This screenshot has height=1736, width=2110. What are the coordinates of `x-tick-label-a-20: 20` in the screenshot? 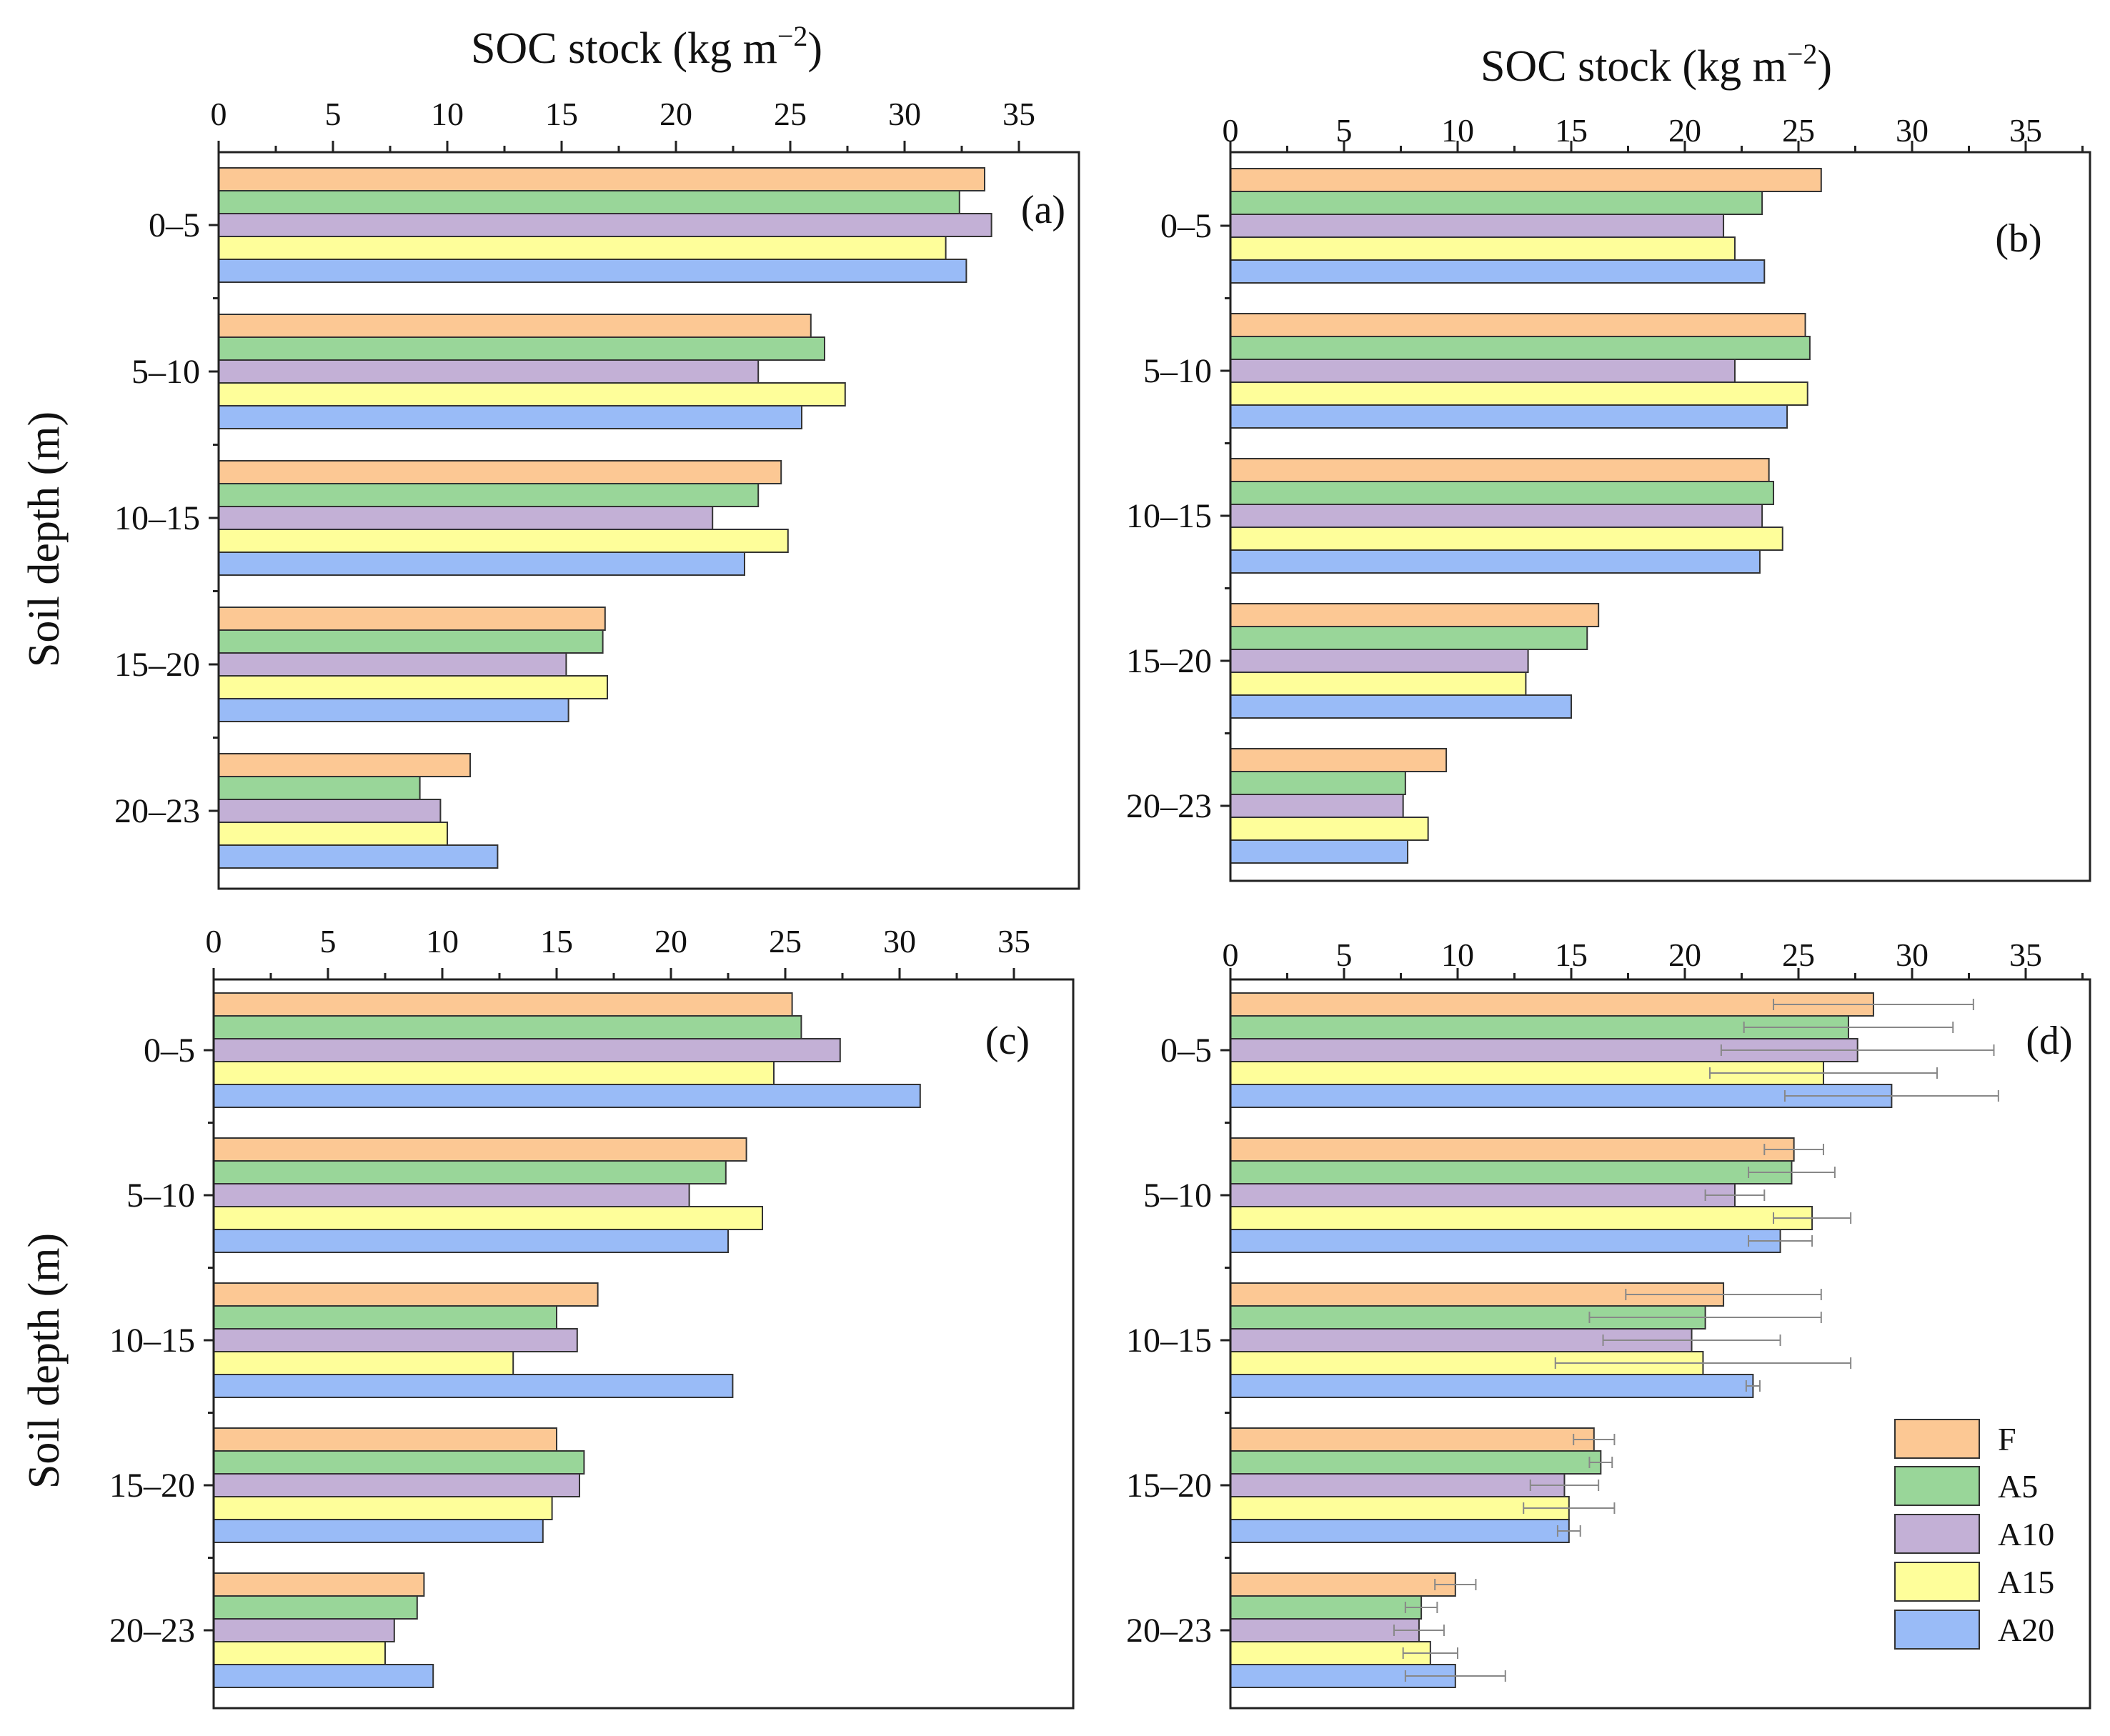 It's located at (676, 114).